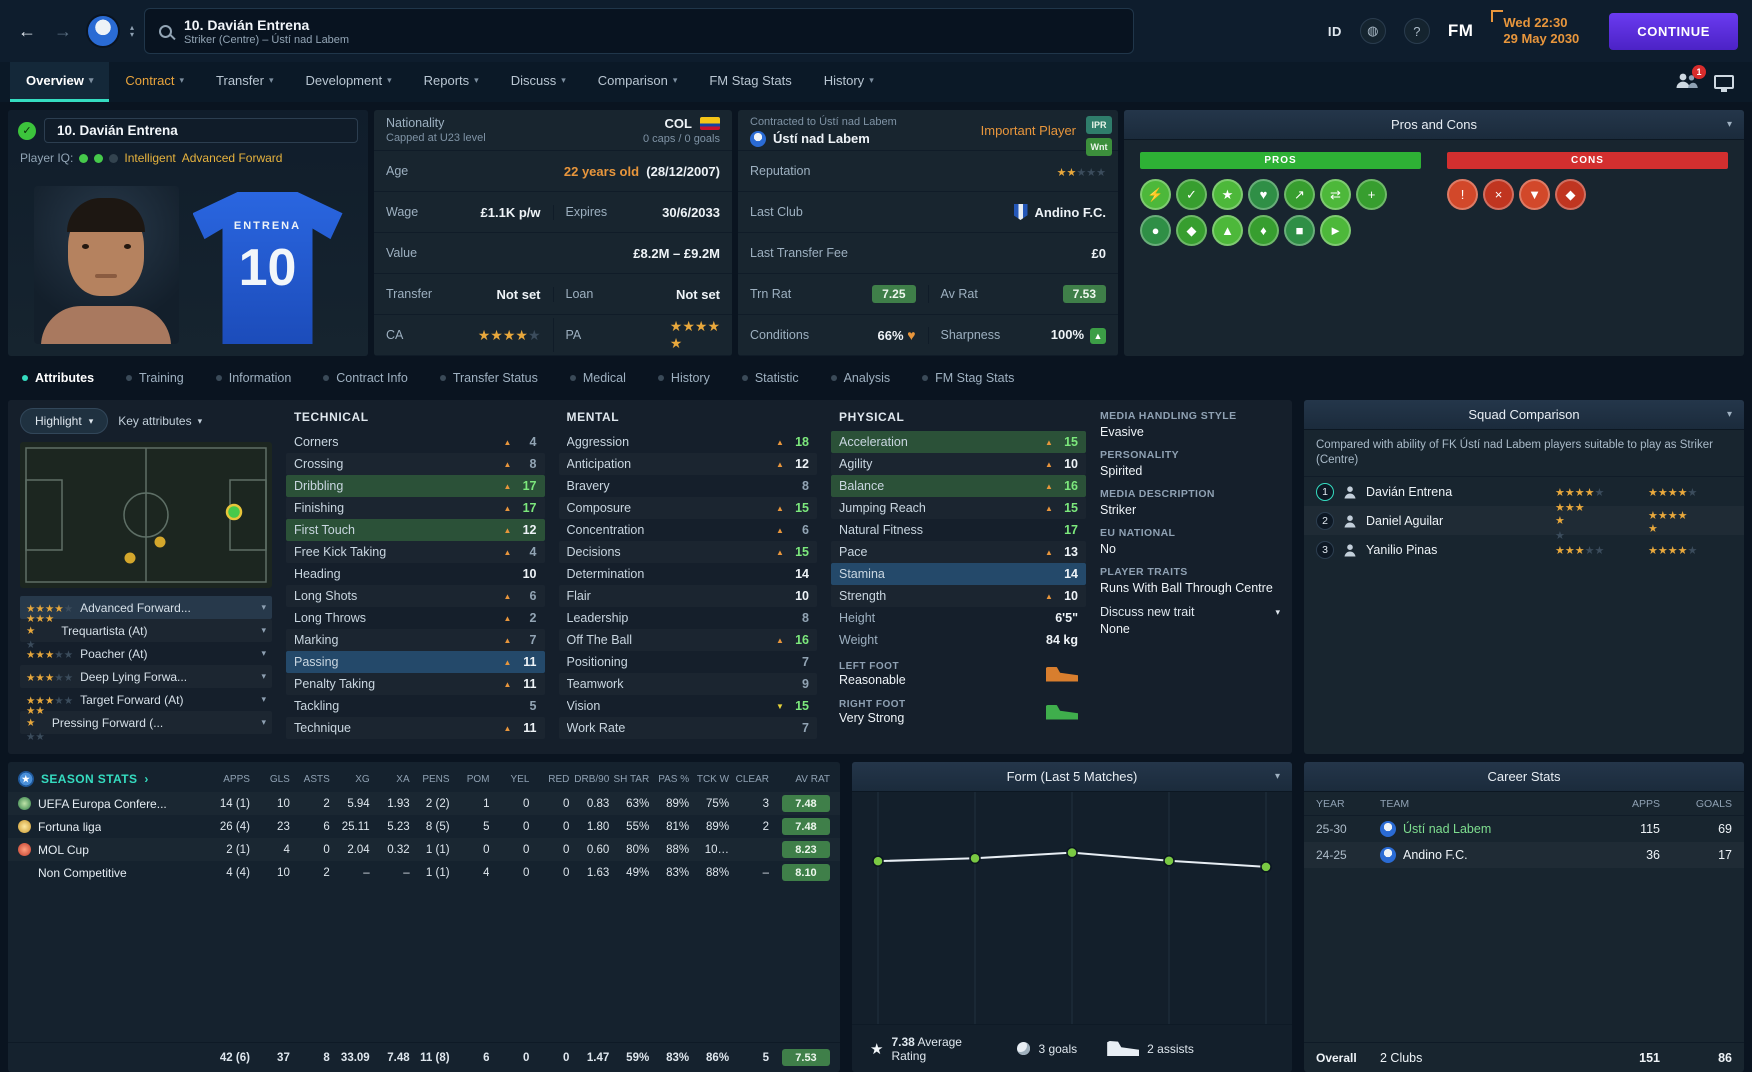 This screenshot has height=1072, width=1752. What do you see at coordinates (928, 212) in the screenshot?
I see `last-club-row: Last Club Andino F.C.` at bounding box center [928, 212].